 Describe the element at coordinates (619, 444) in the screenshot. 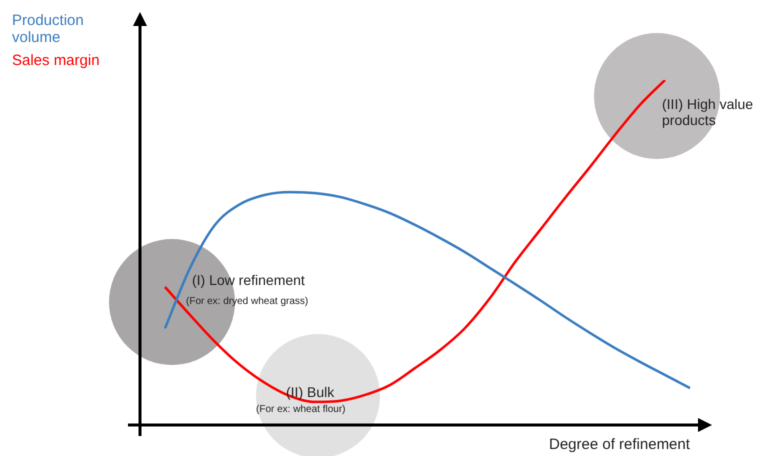

I see `x-axis-title: Degree of refinement` at that location.